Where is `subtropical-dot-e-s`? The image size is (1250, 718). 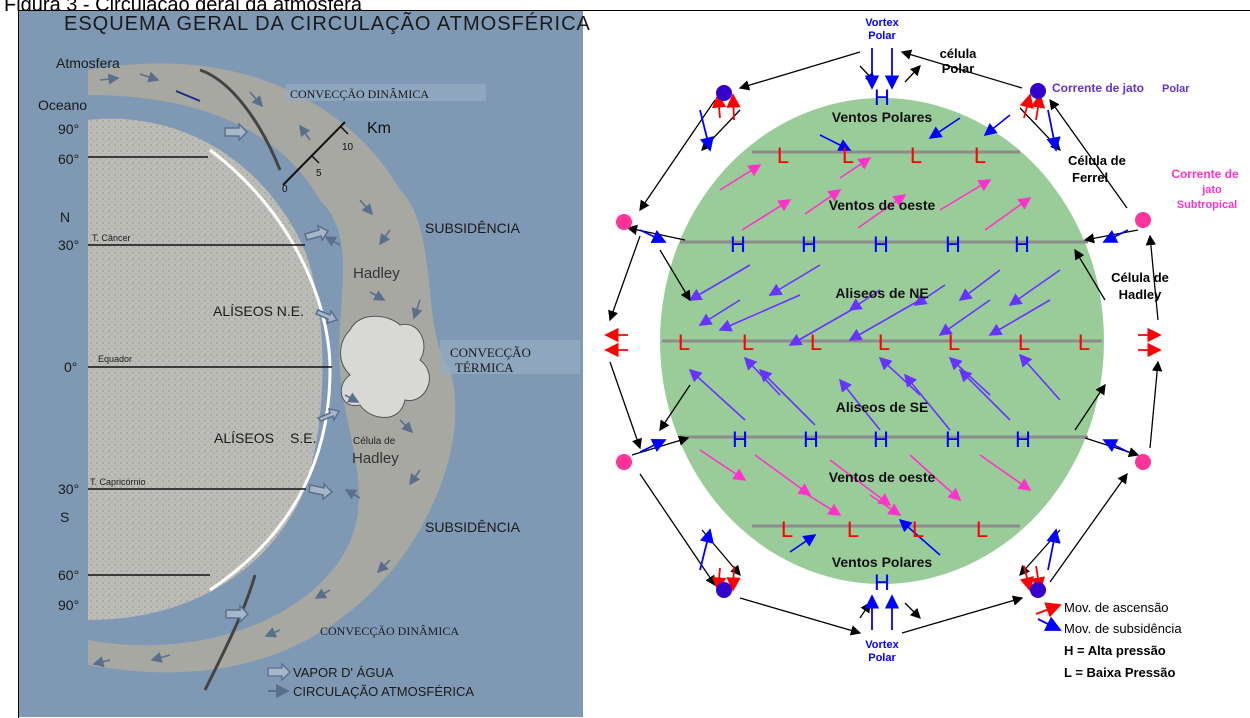
subtropical-dot-e-s is located at coordinates (1143, 462).